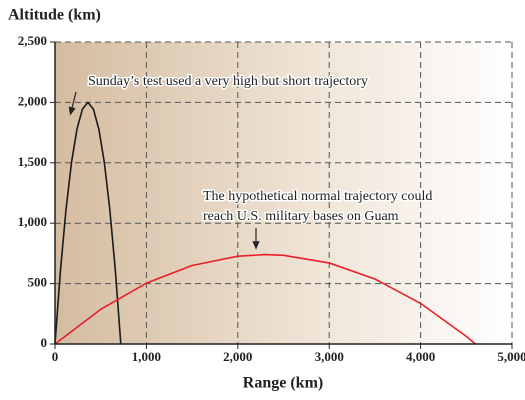 The height and width of the screenshot is (400, 525). Describe the element at coordinates (317, 196) in the screenshot. I see `annotation: The hypothetical normal trajectory could` at that location.